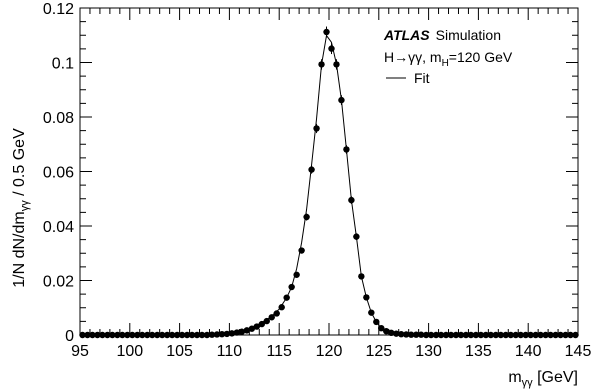 The image size is (596, 392). What do you see at coordinates (63, 64) in the screenshot?
I see `y-tick-label: 0.1` at bounding box center [63, 64].